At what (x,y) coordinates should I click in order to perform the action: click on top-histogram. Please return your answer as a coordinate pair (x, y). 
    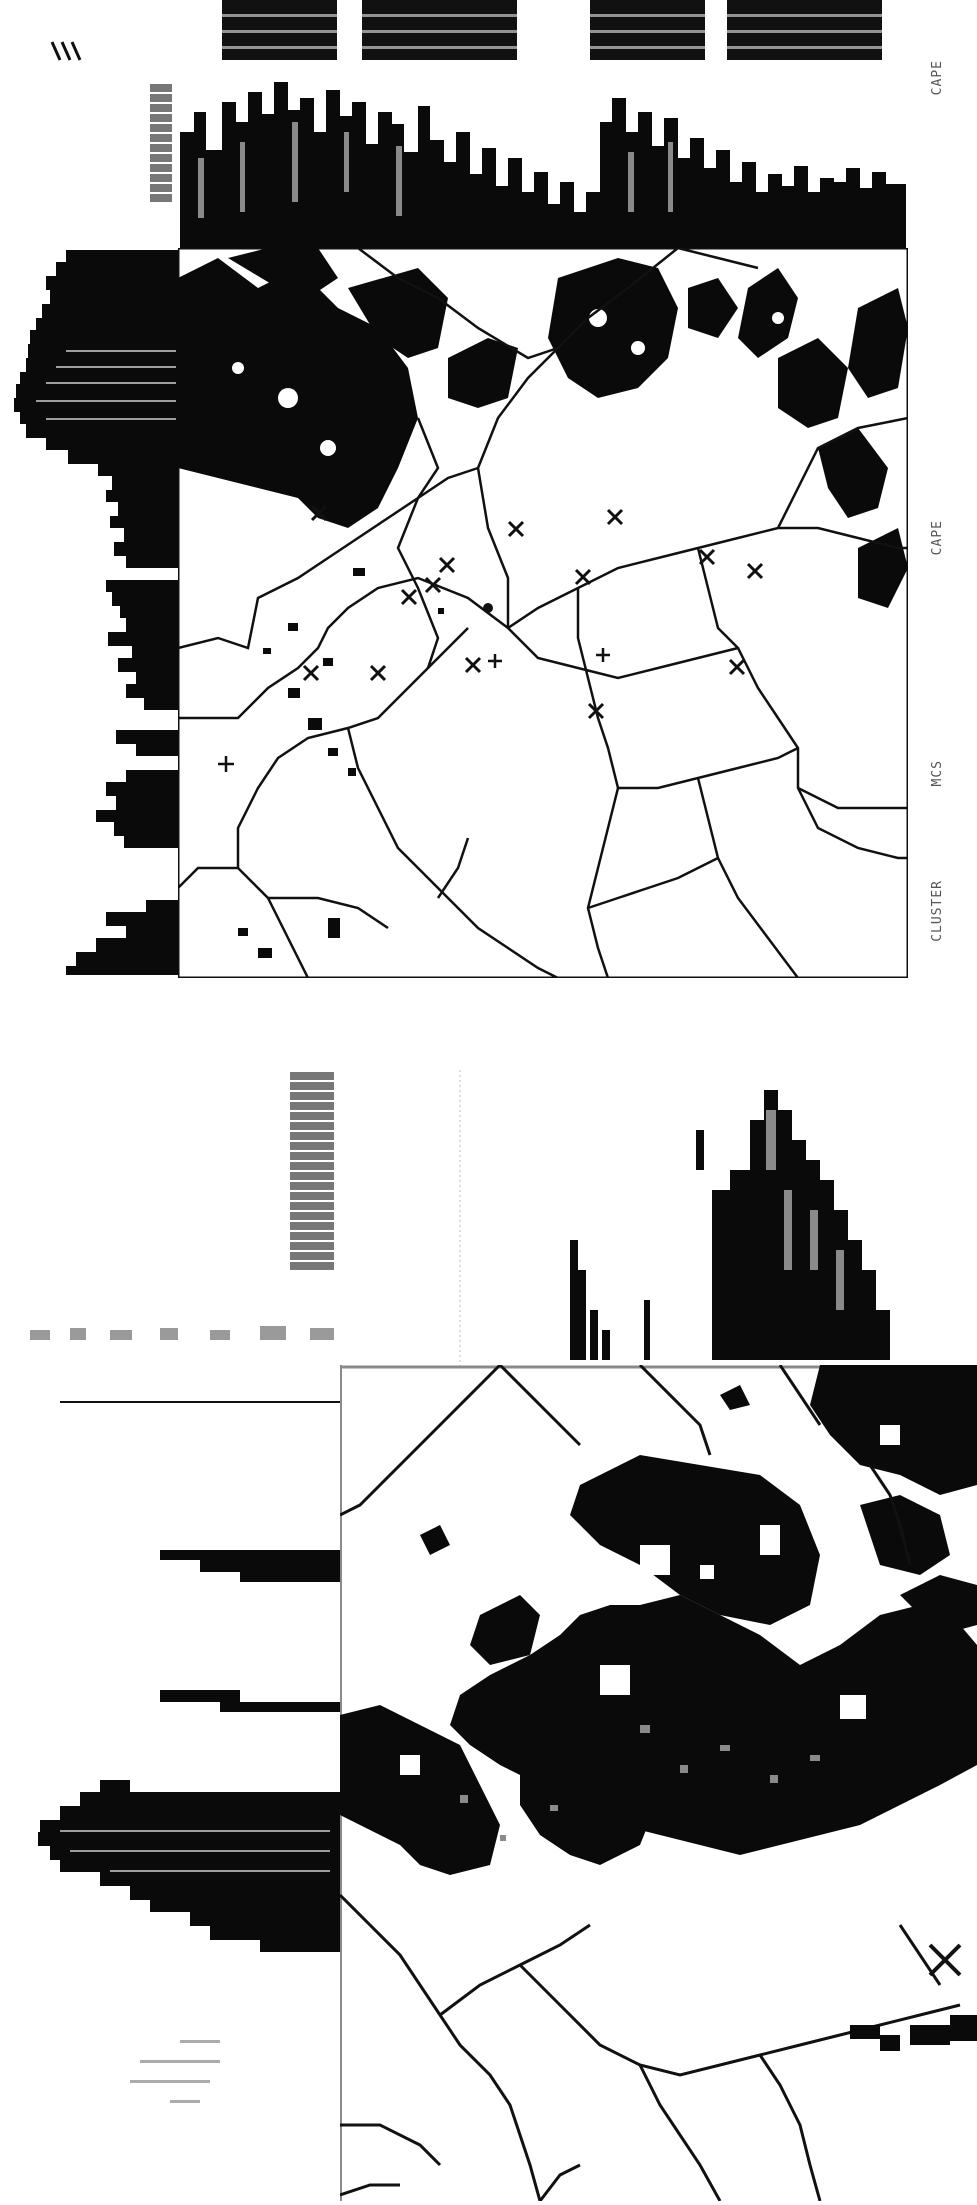
    Looking at the image, I should click on (529, 155).